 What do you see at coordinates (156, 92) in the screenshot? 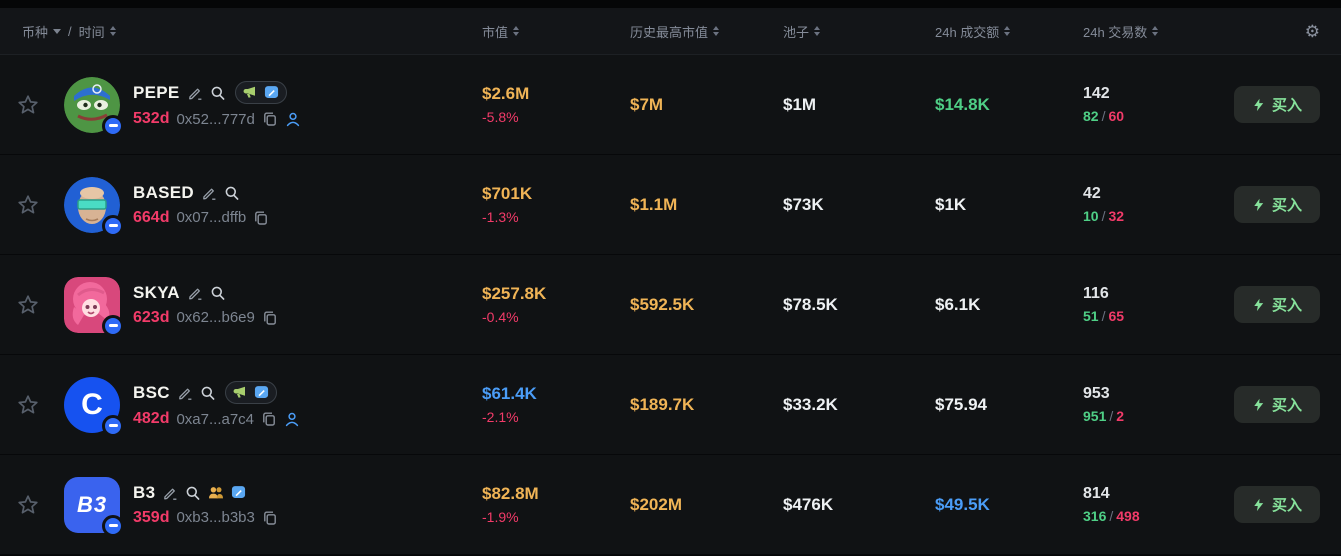
I see `token-name: PEPE` at bounding box center [156, 92].